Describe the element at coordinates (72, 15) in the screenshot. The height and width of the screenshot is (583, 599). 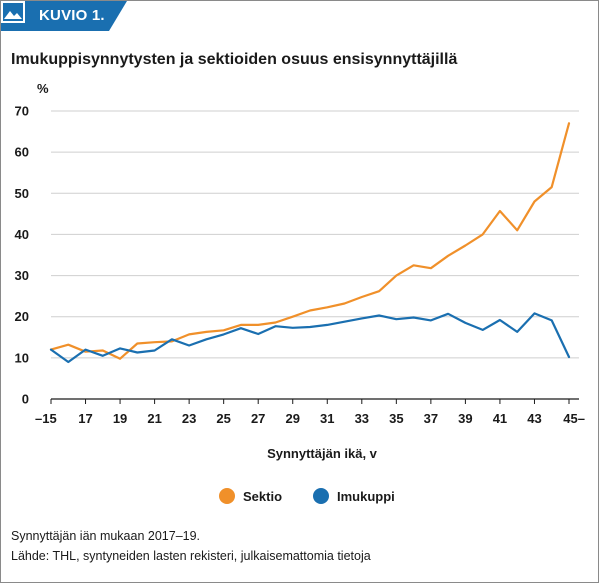
I see `figure-number: KUVIO 1.` at that location.